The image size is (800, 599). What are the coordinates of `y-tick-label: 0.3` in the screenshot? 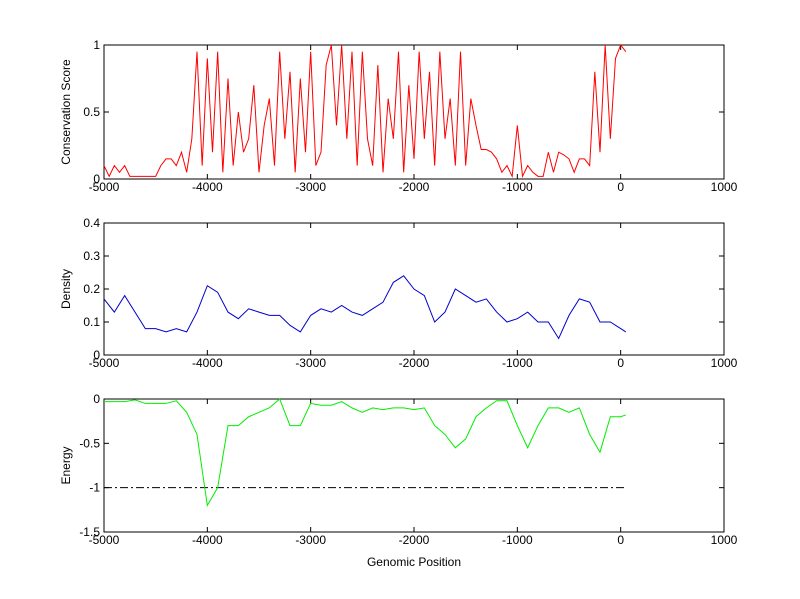 It's located at (91, 256).